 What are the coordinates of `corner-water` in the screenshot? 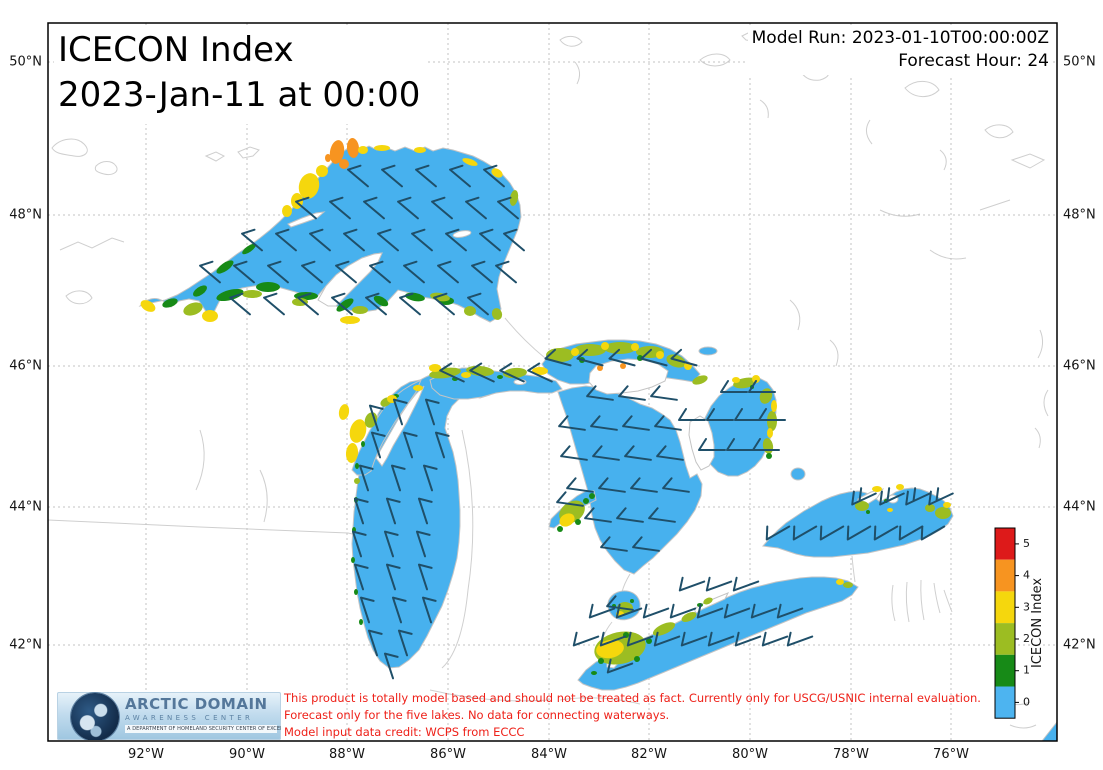 It's located at (1049, 731).